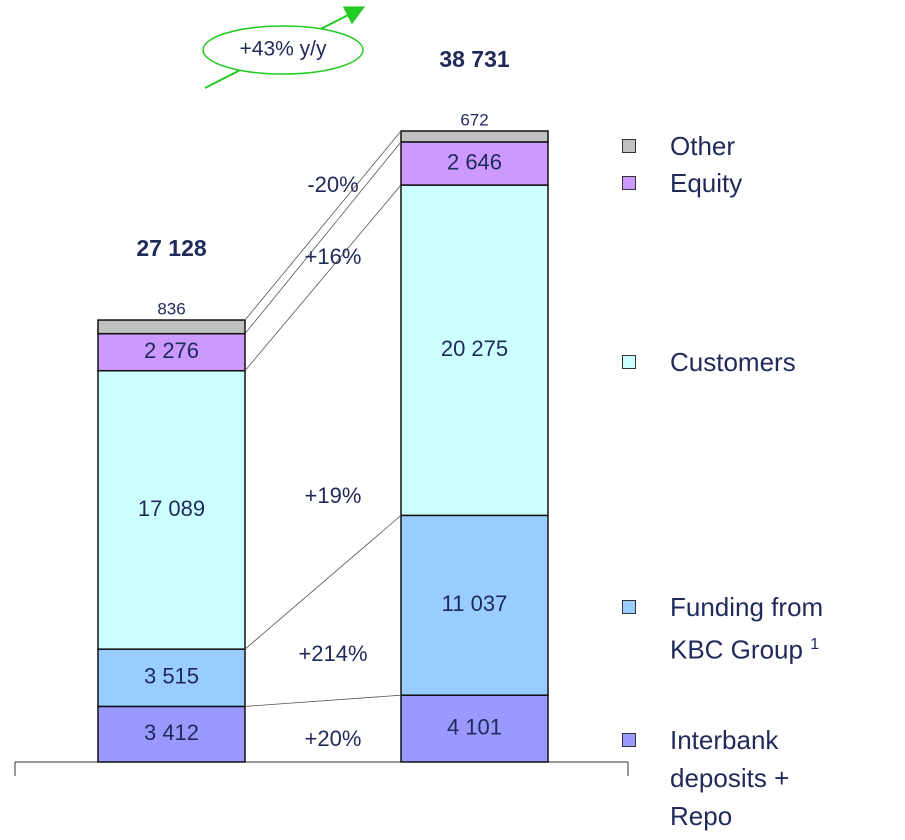 Image resolution: width=905 pixels, height=840 pixels. I want to click on legend-item: Funding from KBC Group 1, so click(760, 628).